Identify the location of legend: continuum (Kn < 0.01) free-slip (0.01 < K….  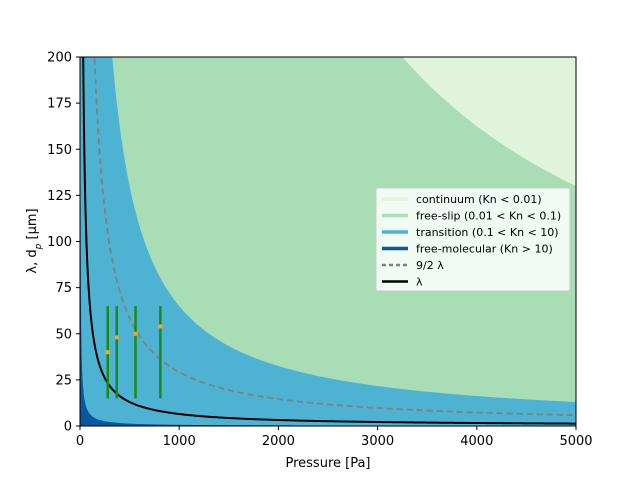
(473, 239).